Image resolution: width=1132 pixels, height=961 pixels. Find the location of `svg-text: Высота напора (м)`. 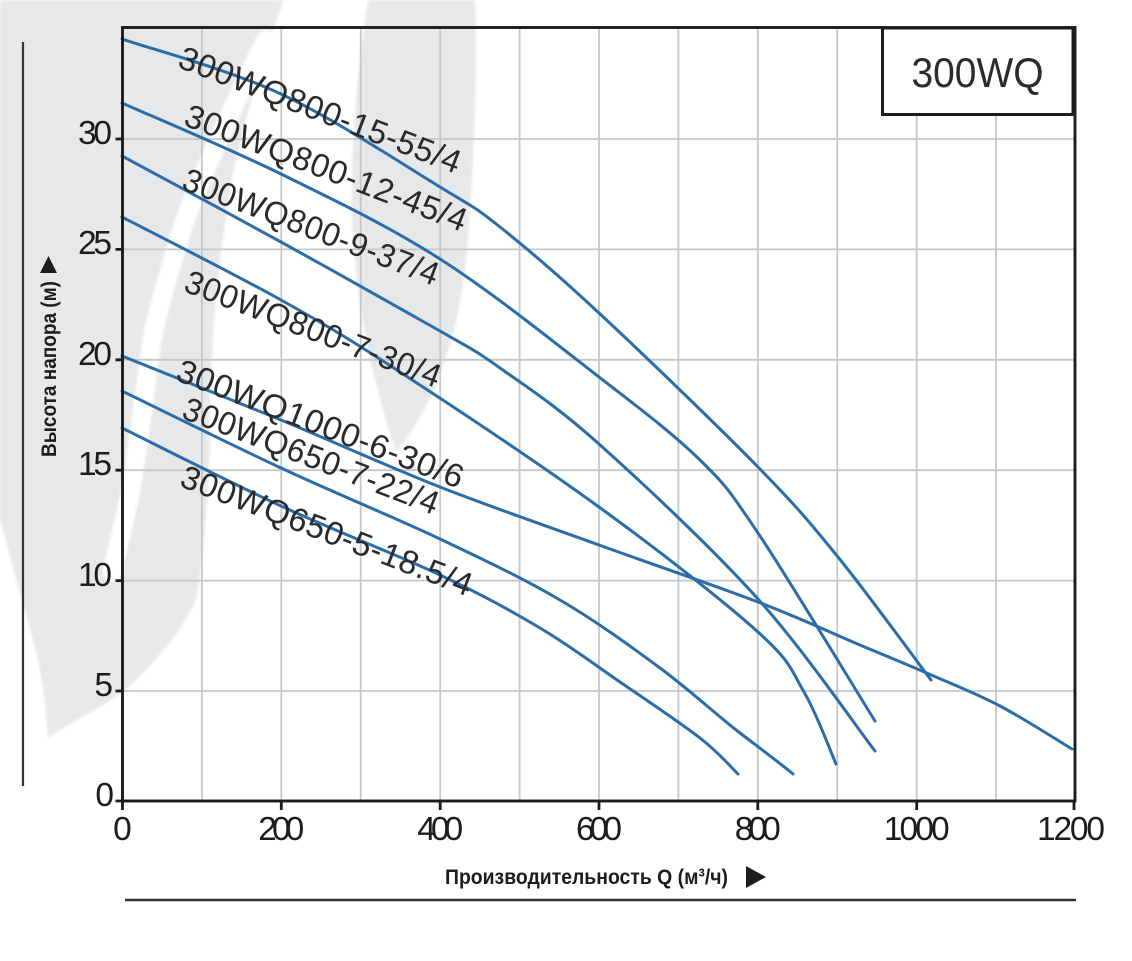

svg-text: Высота напора (м) is located at coordinates (49, 369).